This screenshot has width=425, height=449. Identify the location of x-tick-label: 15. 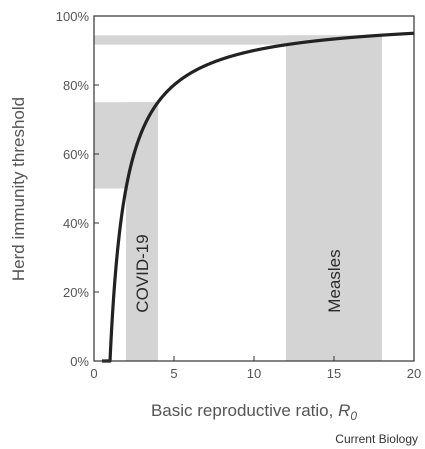
(334, 373).